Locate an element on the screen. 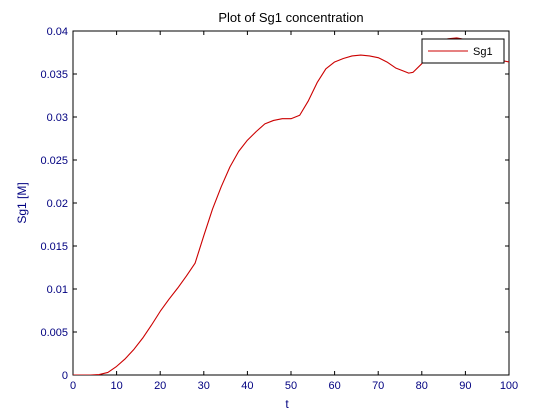 This screenshot has height=420, width=560. x-tick-label: 40 is located at coordinates (247, 386).